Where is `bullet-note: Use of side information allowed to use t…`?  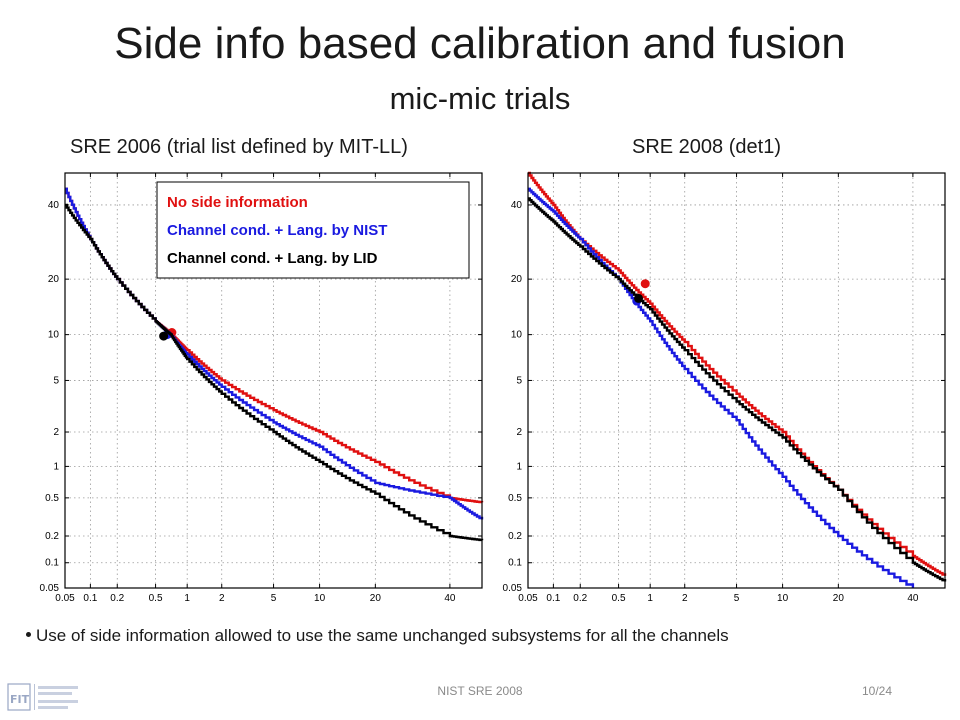
bullet-note: Use of side information allowed to use t… is located at coordinates (377, 636).